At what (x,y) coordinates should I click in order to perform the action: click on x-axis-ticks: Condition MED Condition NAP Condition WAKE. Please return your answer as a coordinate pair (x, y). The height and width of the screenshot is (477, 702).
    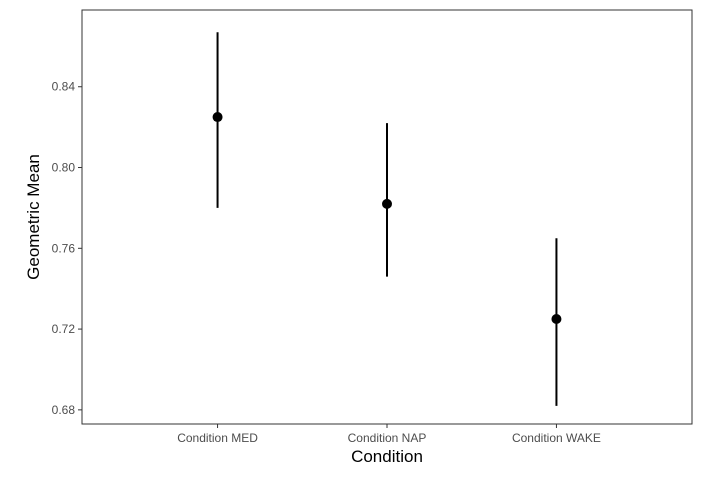
    Looking at the image, I should click on (389, 434).